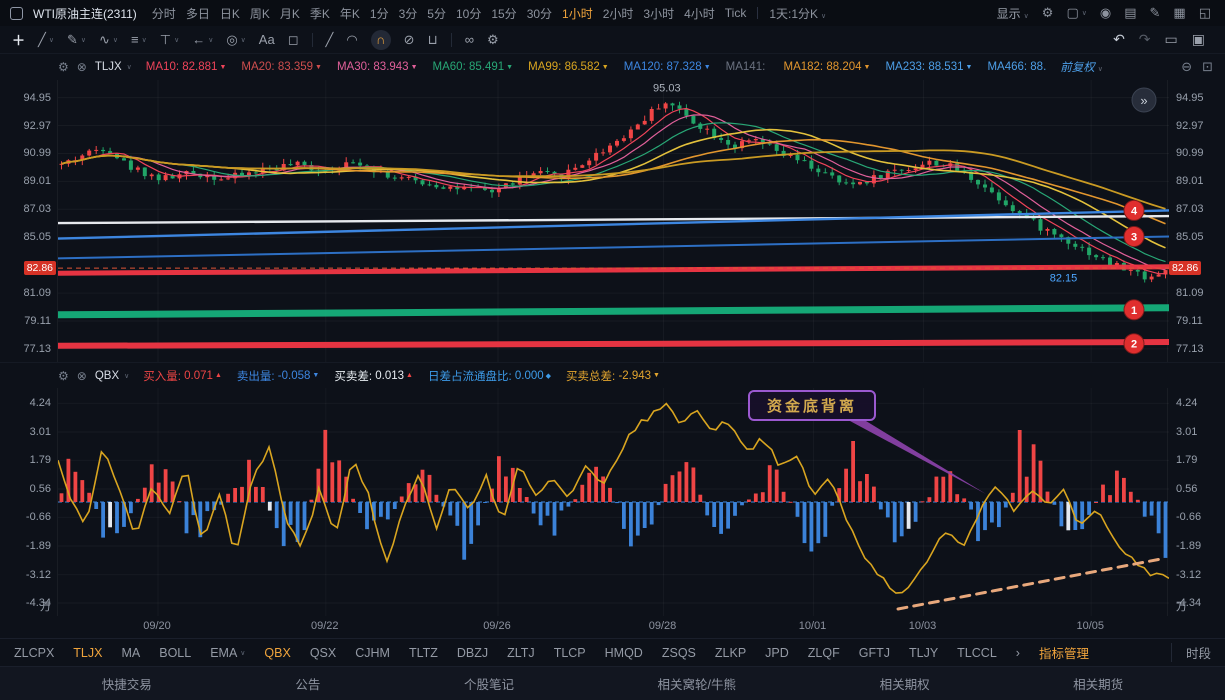 The image size is (1225, 700). What do you see at coordinates (823, 652) in the screenshot?
I see `indicator-tab: ZLQF` at bounding box center [823, 652].